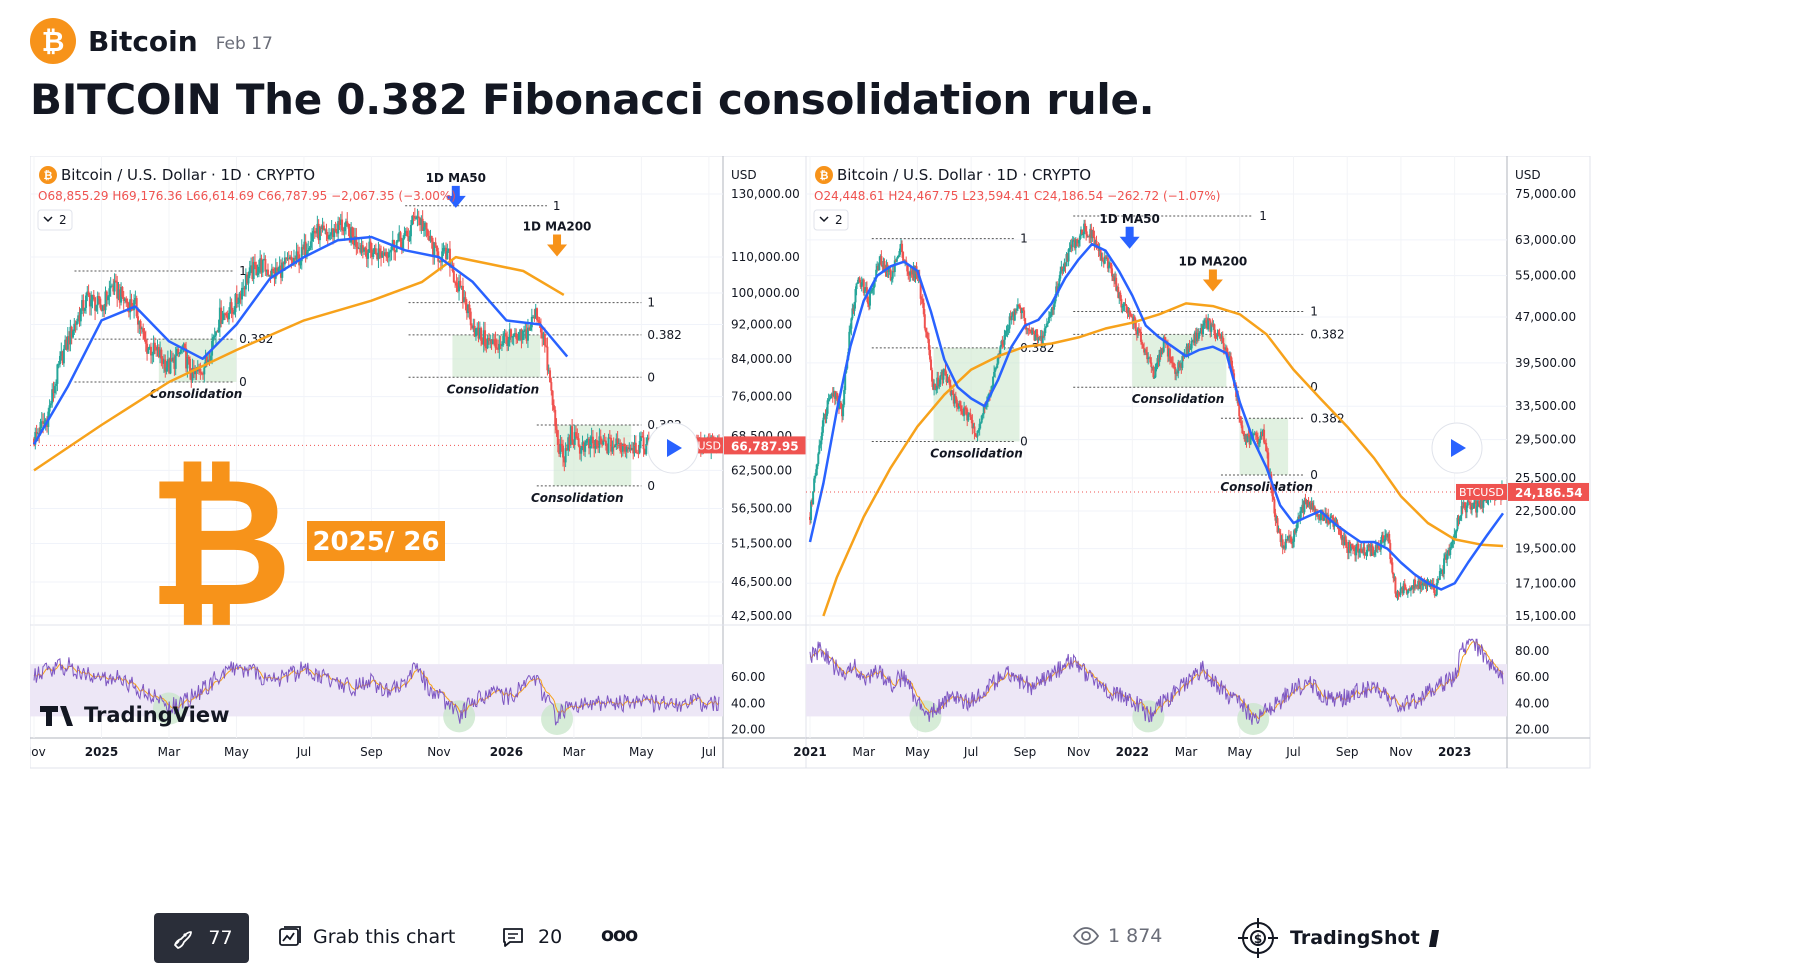 The image size is (1817, 975). What do you see at coordinates (143, 41) in the screenshot?
I see `symbol-name: Bitcoin` at bounding box center [143, 41].